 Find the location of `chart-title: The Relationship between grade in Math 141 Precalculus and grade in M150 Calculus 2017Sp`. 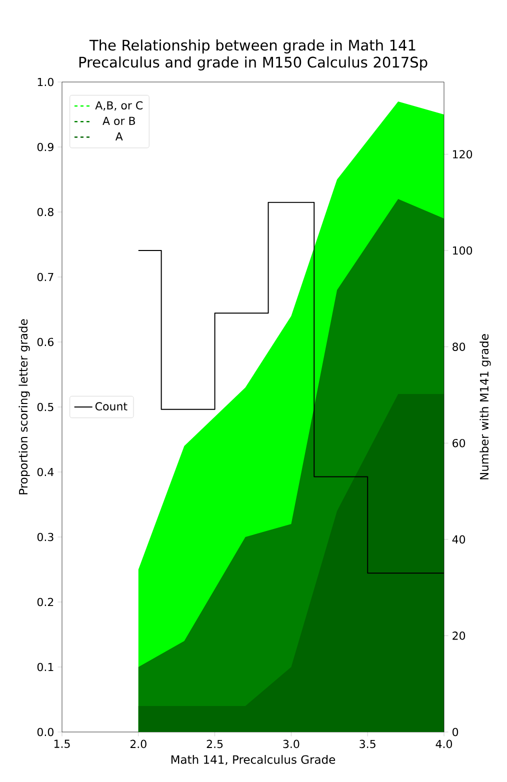

chart-title: The Relationship between grade in Math 141 Precalculus and grade in M150 Calculus 2017Sp is located at coordinates (253, 54).